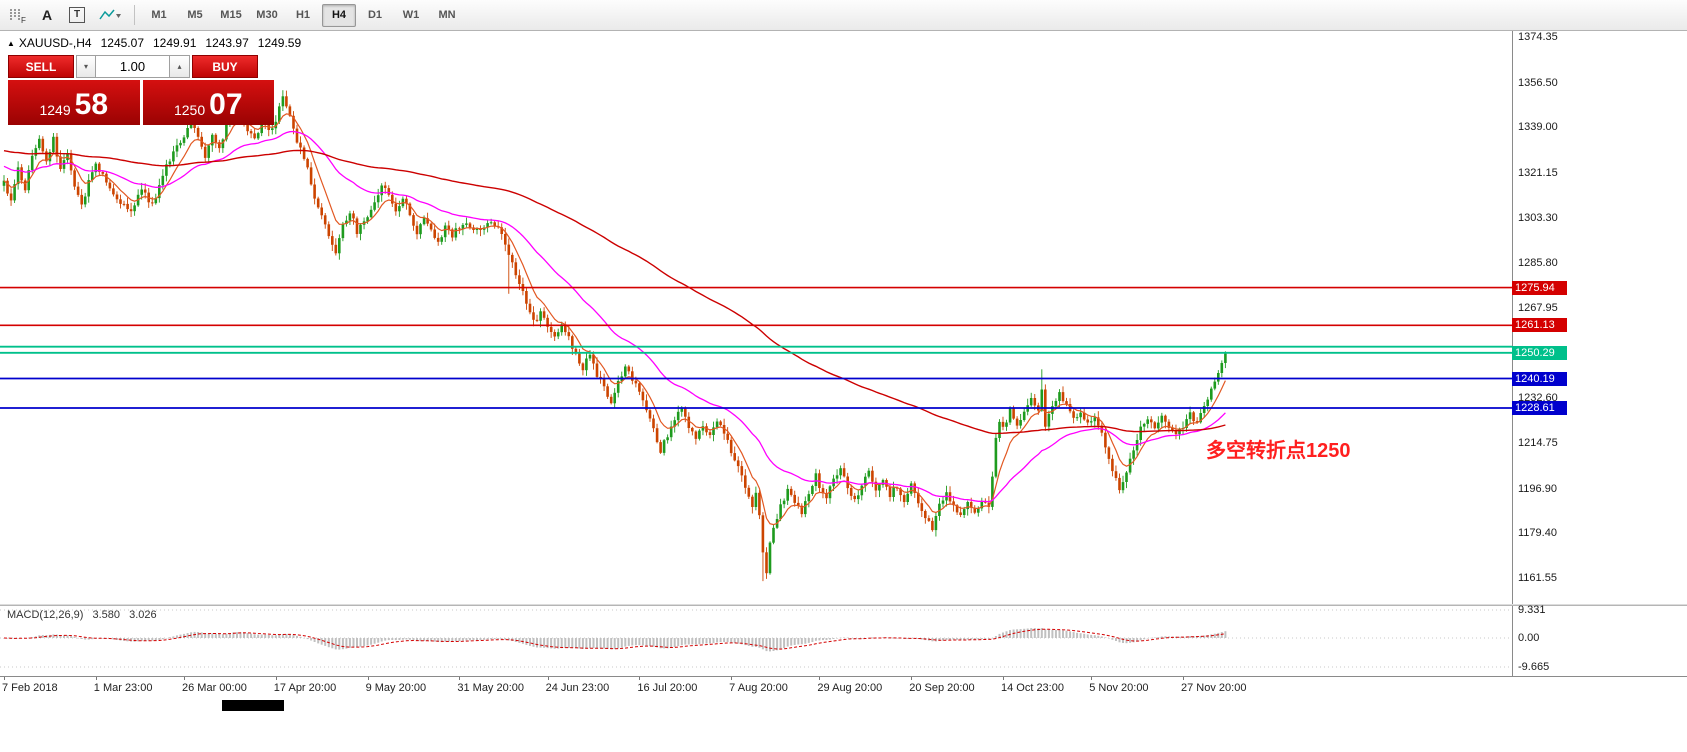 The image size is (1687, 752). I want to click on panel-splitter, so click(843, 605).